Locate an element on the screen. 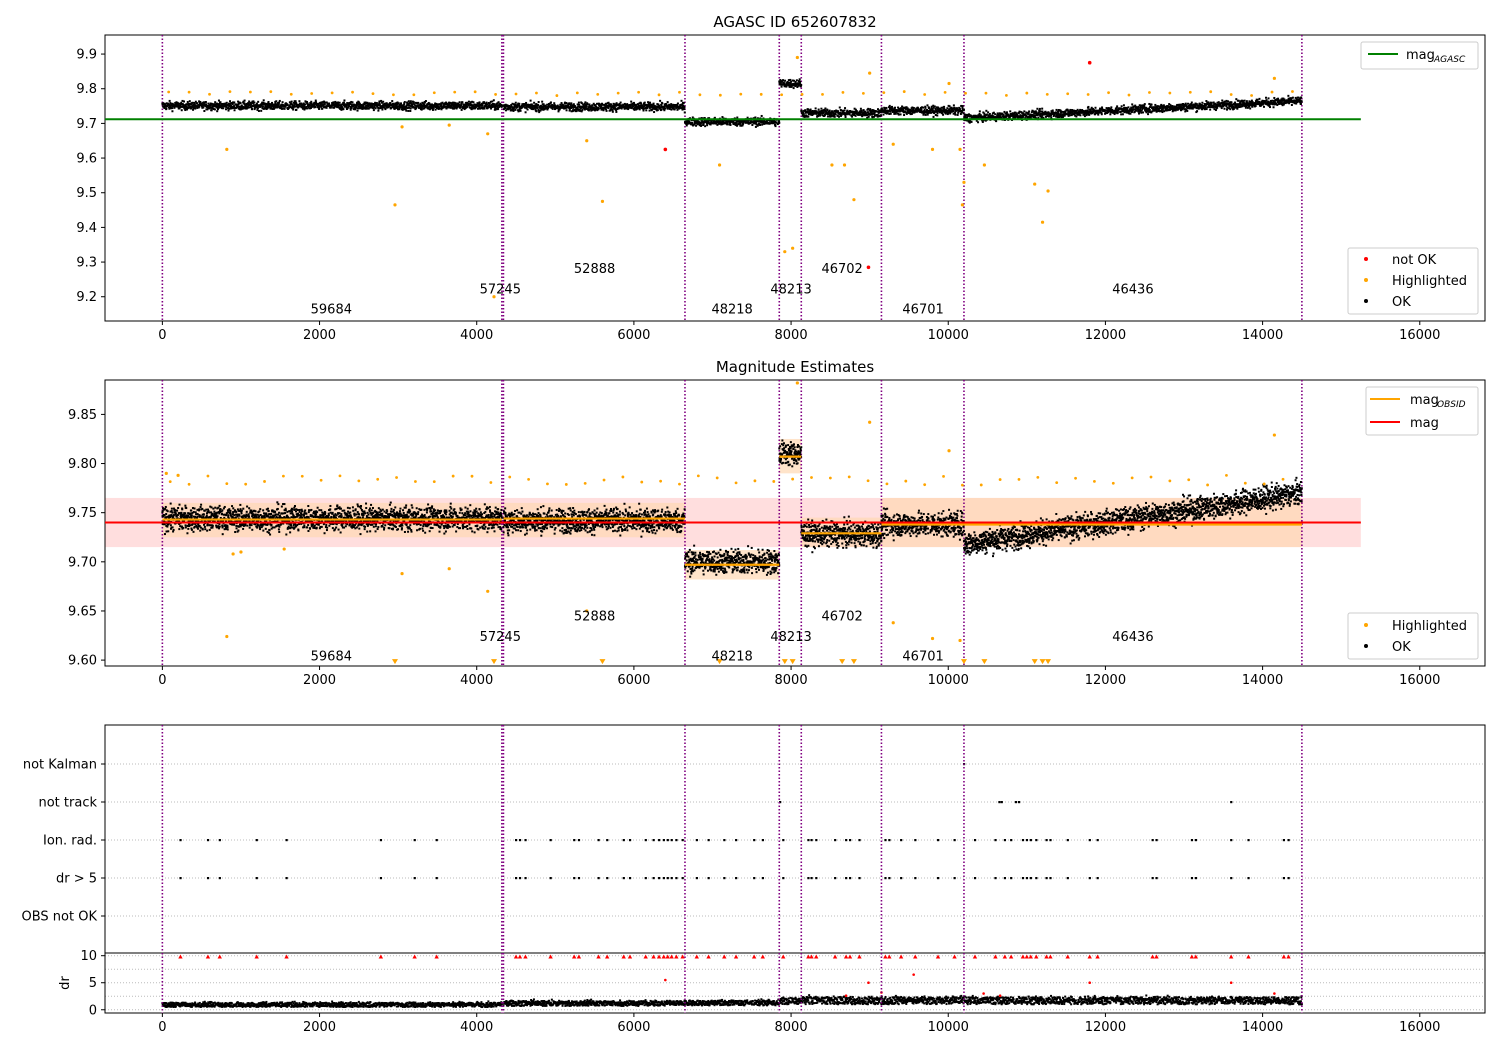 Image resolution: width=1500 pixels, height=1054 pixels. notok-point is located at coordinates (666, 150).